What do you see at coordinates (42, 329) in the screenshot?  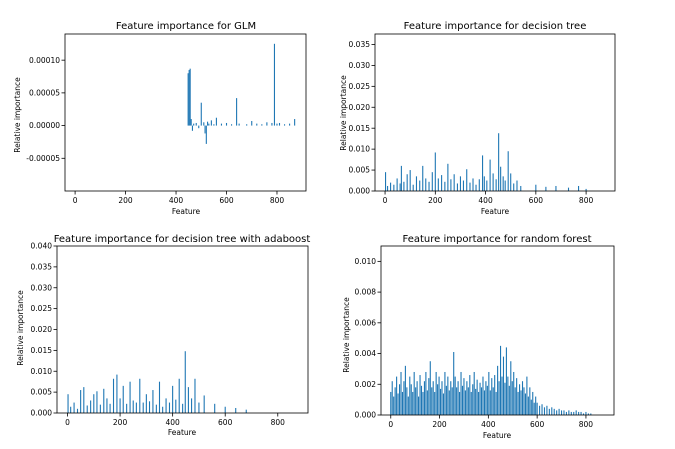 I see `y-tick-label: 0.020` at bounding box center [42, 329].